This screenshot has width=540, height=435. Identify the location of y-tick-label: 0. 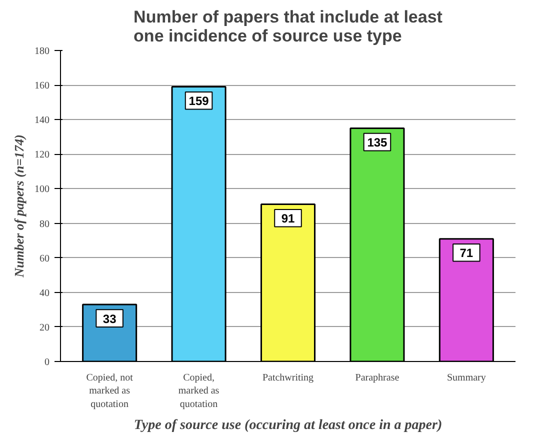
(47, 362).